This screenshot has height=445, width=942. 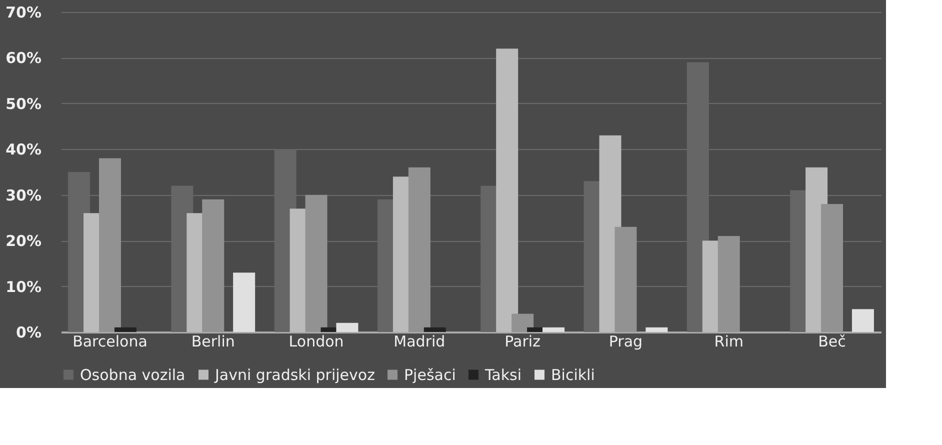 I want to click on y-tick-label: 0%, so click(x=29, y=333).